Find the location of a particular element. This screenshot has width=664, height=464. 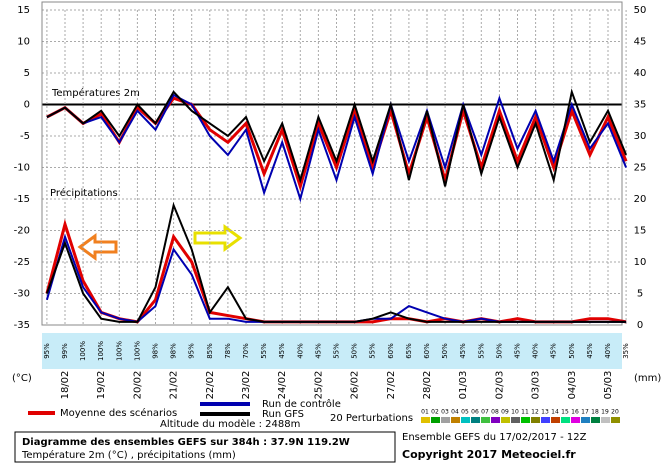

y-tick-label: -5 is located at coordinates (25, 136).